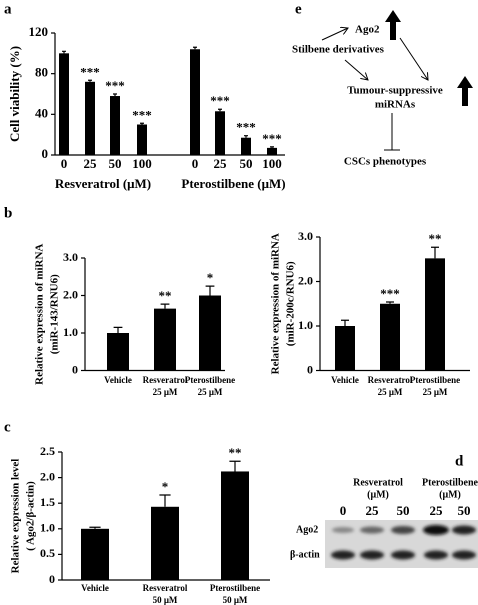 Image resolution: width=478 pixels, height=605 pixels. Describe the element at coordinates (395, 105) in the screenshot. I see `node: miRNAs` at that location.